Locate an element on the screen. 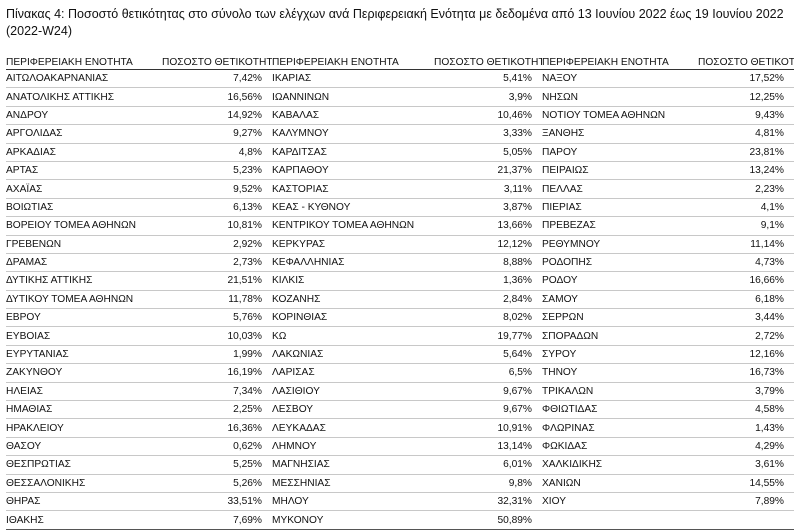 The image size is (800, 530). table-row: ΖΑΚΥΝΘΟΥ 16,19% ΛΑΡΙΣΑΣ 6,5% ΤΗΝΟΥ 16,73% is located at coordinates (400, 373).